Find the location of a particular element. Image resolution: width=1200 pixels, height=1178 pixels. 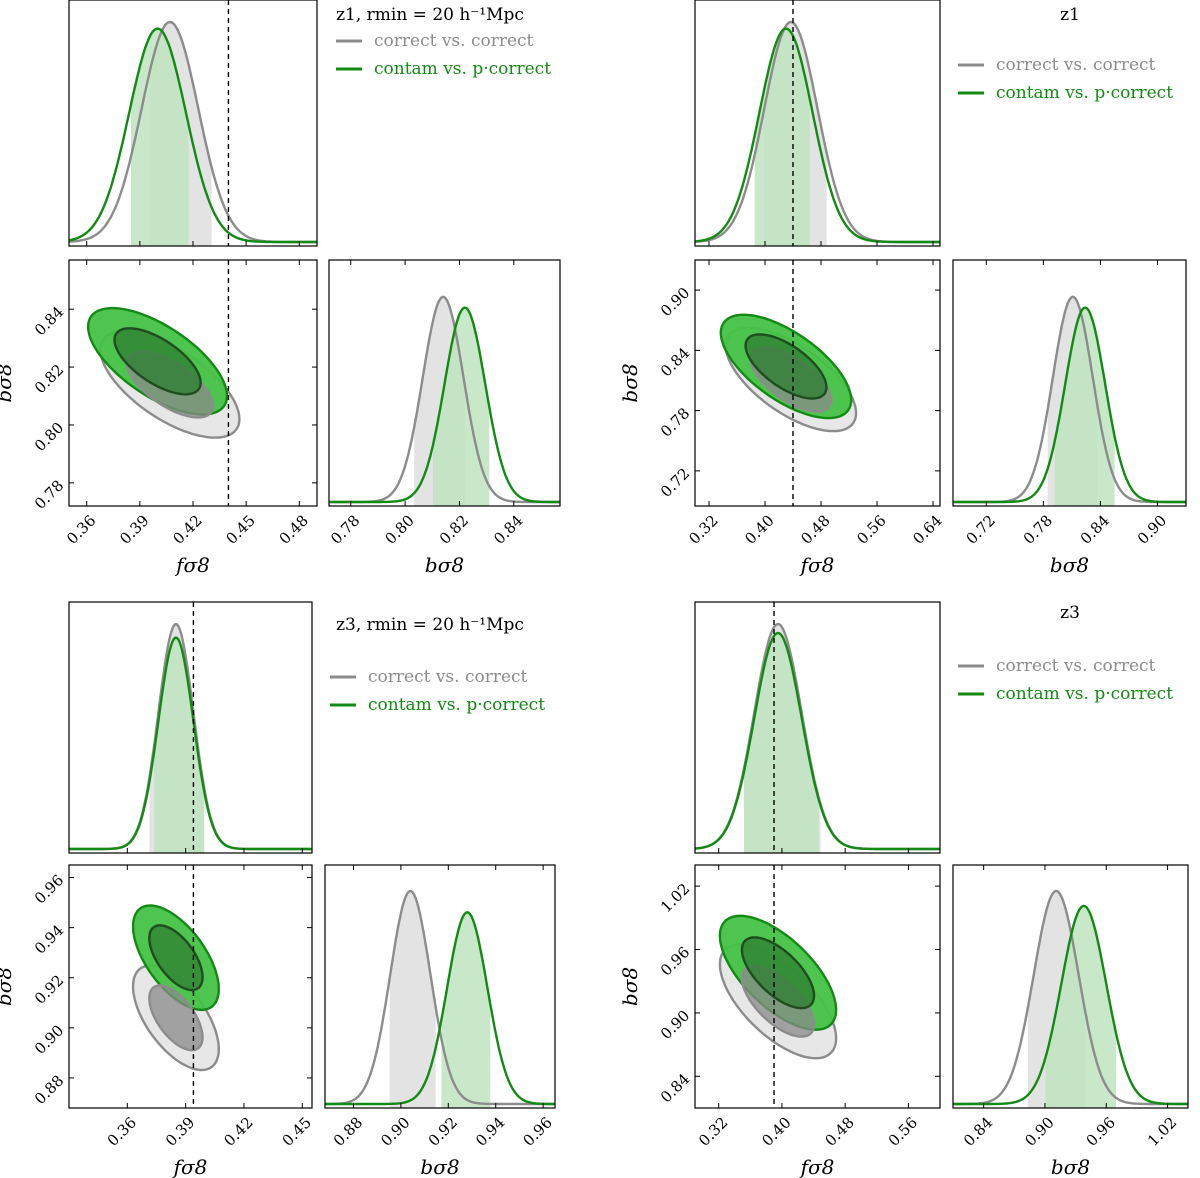

z1-top-panel-frame is located at coordinates (817, 123).